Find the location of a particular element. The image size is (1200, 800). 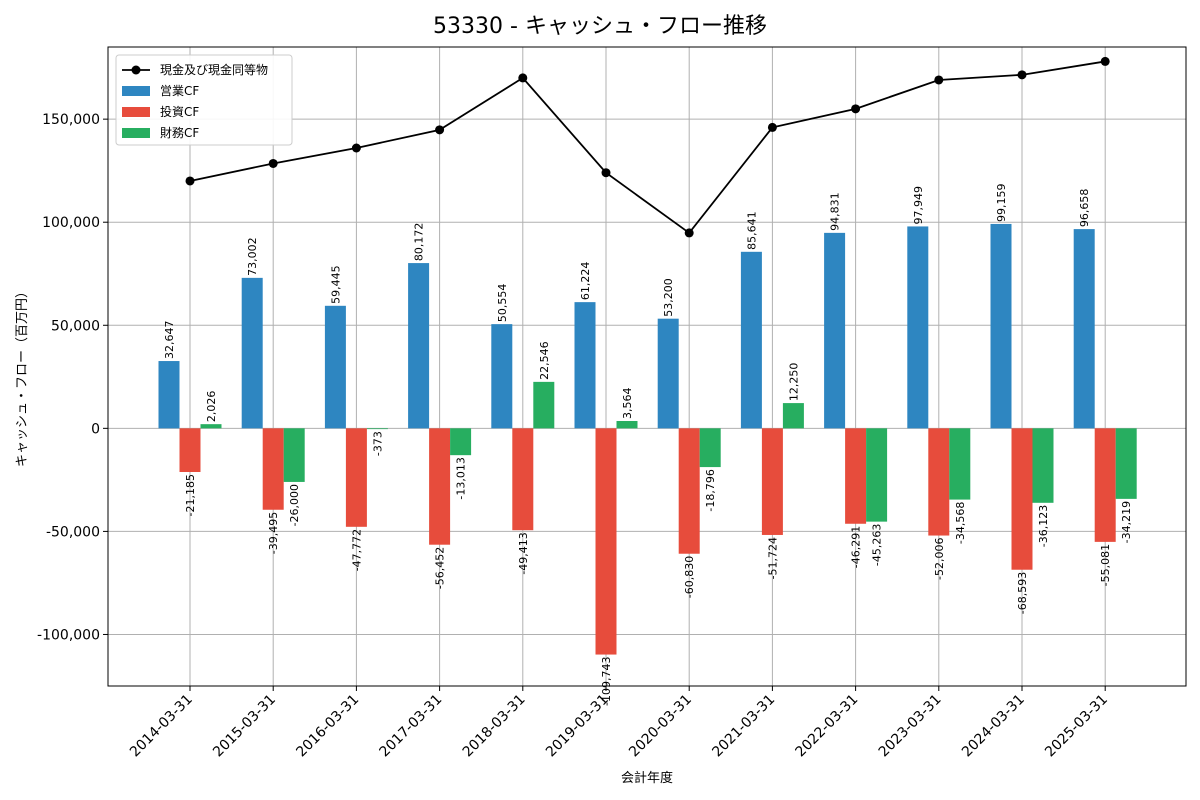

bar-label-営業CF-2024-03-31: 99,159 is located at coordinates (1001, 202).